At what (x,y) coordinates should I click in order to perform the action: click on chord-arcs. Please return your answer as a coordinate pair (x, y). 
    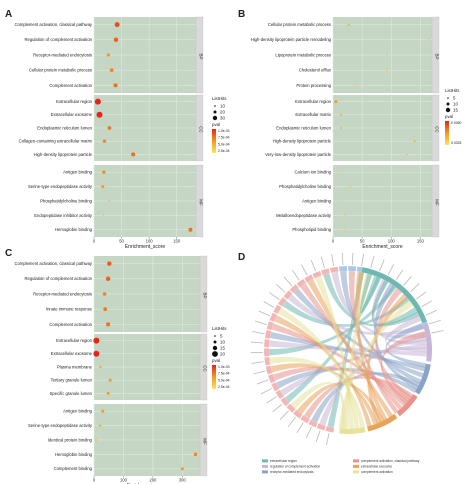
    Looking at the image, I should click on (348, 350).